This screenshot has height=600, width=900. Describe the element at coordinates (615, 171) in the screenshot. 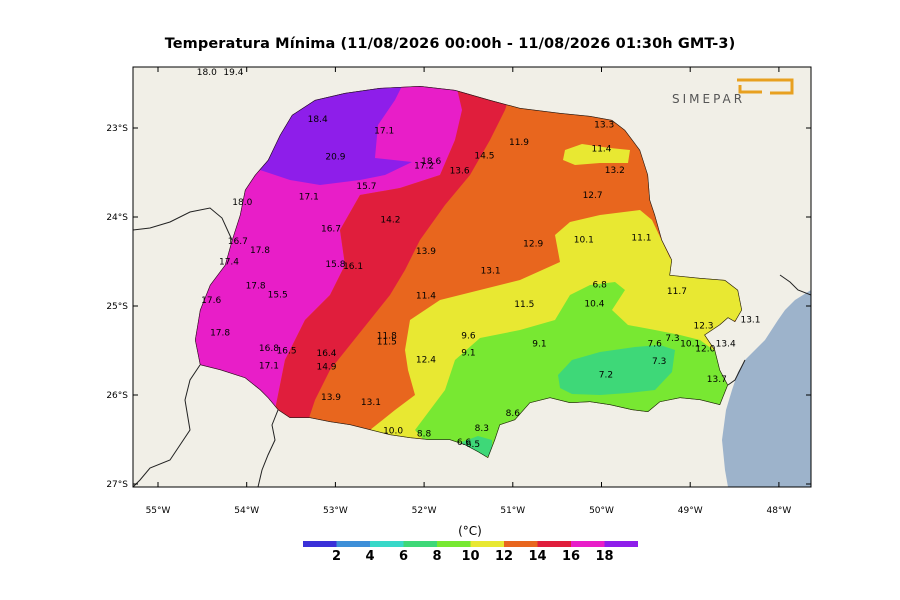

I see `station-value: 13.2` at that location.